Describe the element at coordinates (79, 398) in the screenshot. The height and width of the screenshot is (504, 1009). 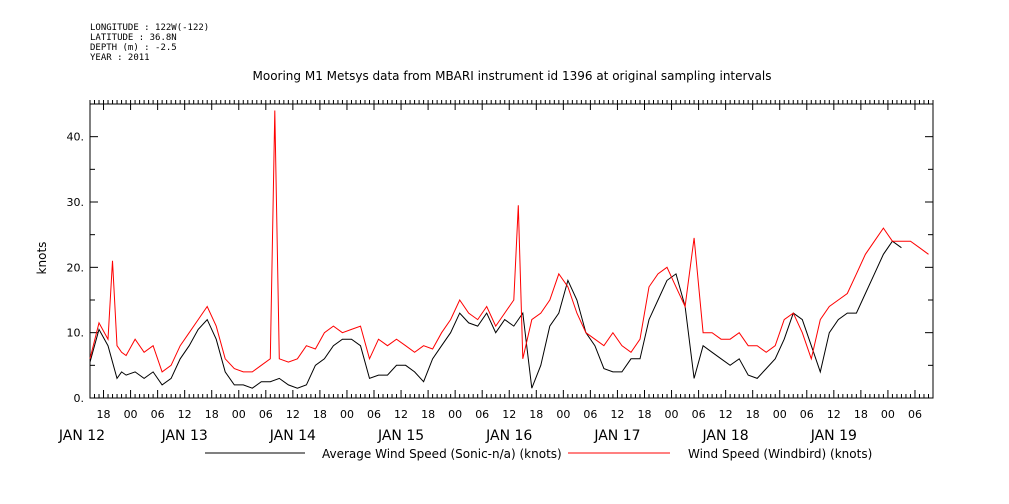
I see `y-tick-label: 0.` at that location.